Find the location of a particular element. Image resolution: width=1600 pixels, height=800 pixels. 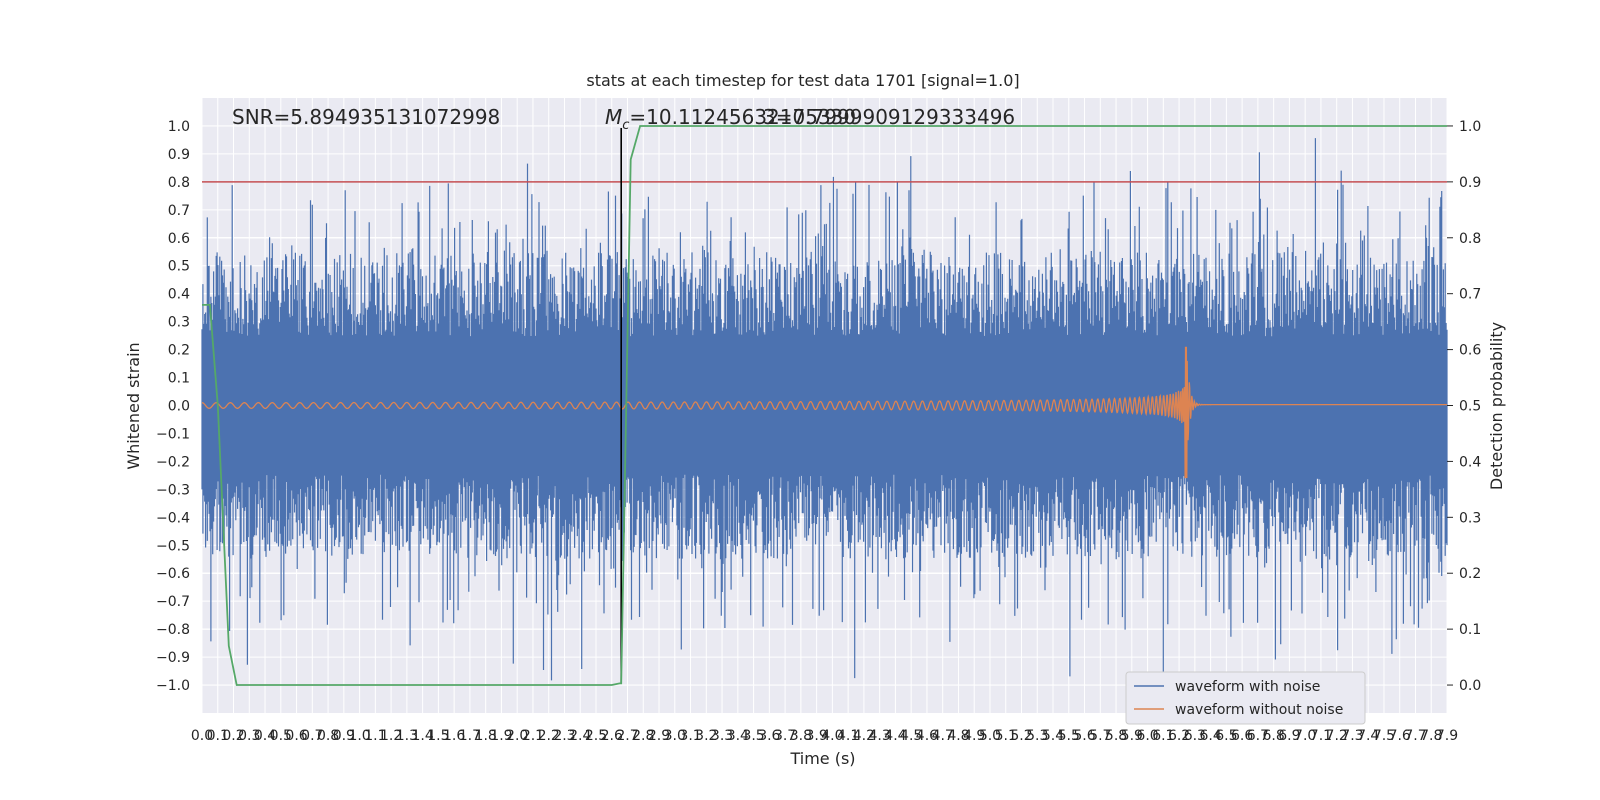

x-tick-label: 2.2 is located at coordinates (549, 736).